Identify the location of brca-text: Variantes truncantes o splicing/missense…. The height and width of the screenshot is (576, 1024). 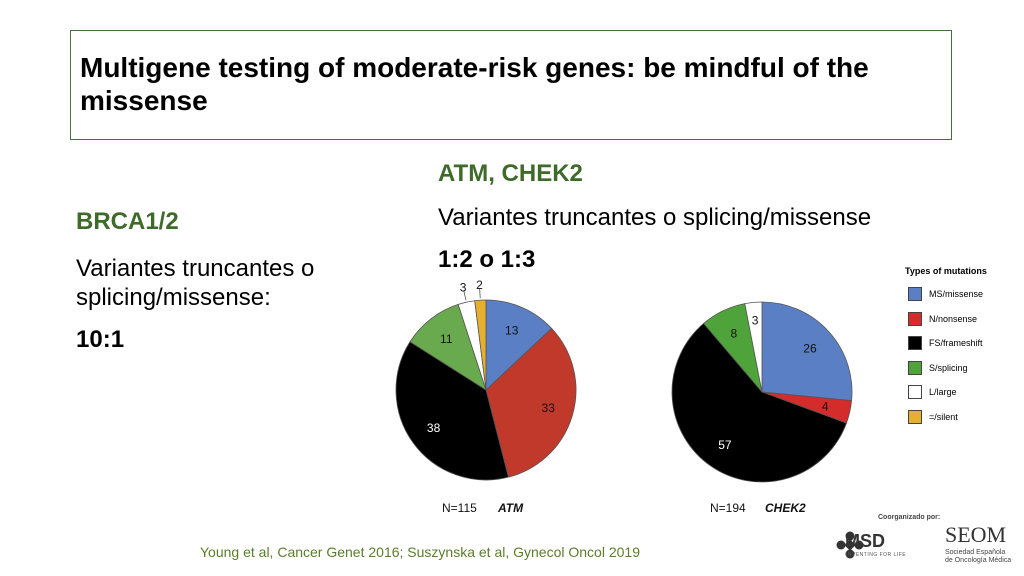
(195, 283).